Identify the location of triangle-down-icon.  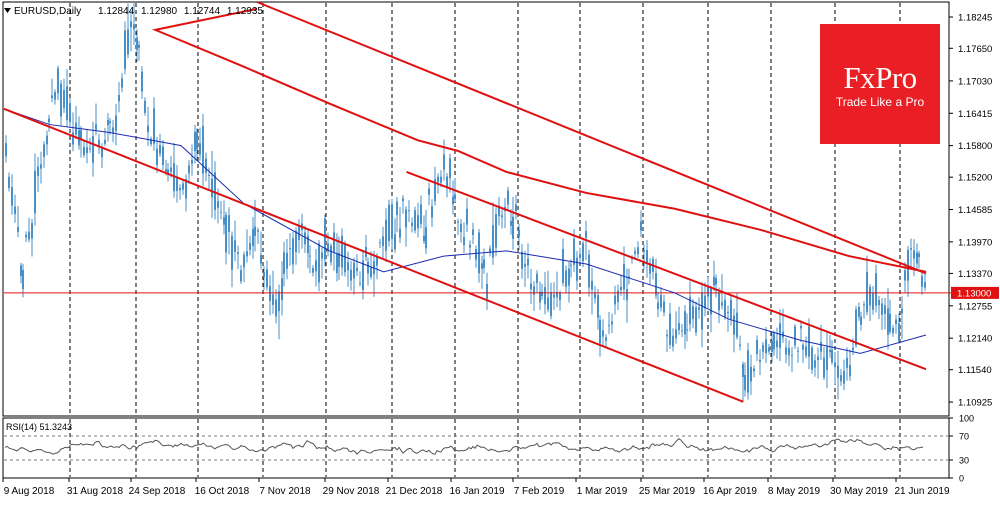
(7, 10).